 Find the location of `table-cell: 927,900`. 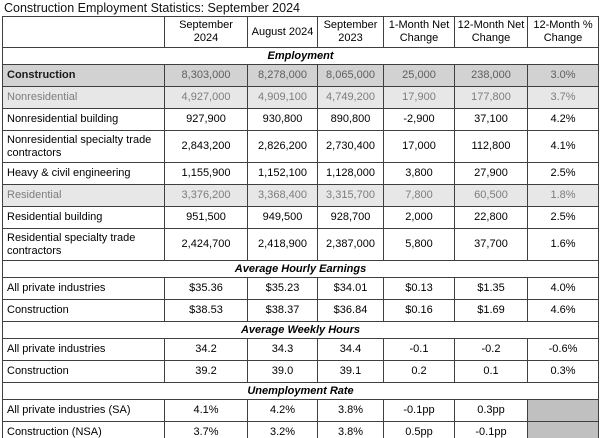

table-cell: 927,900 is located at coordinates (206, 119).